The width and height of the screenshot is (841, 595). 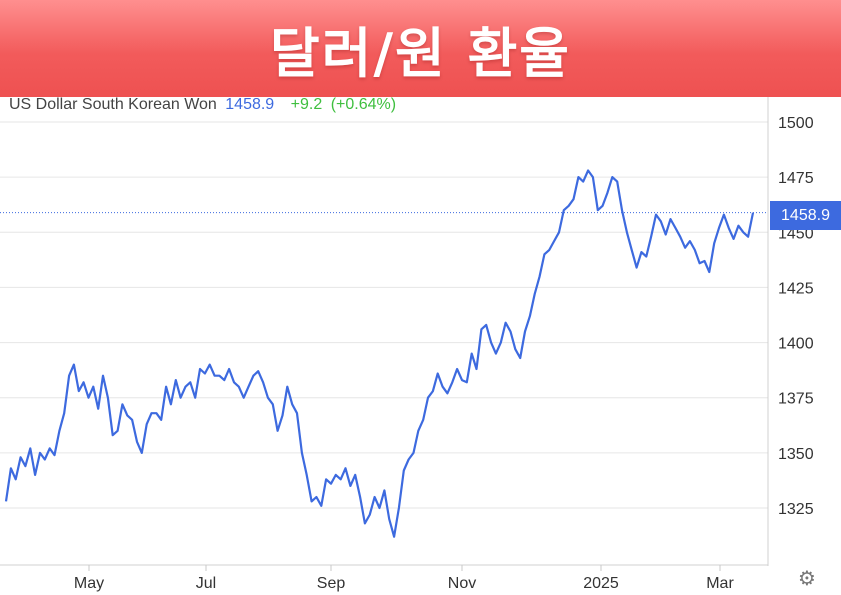 I want to click on y-tick-label: 1500, so click(x=796, y=123).